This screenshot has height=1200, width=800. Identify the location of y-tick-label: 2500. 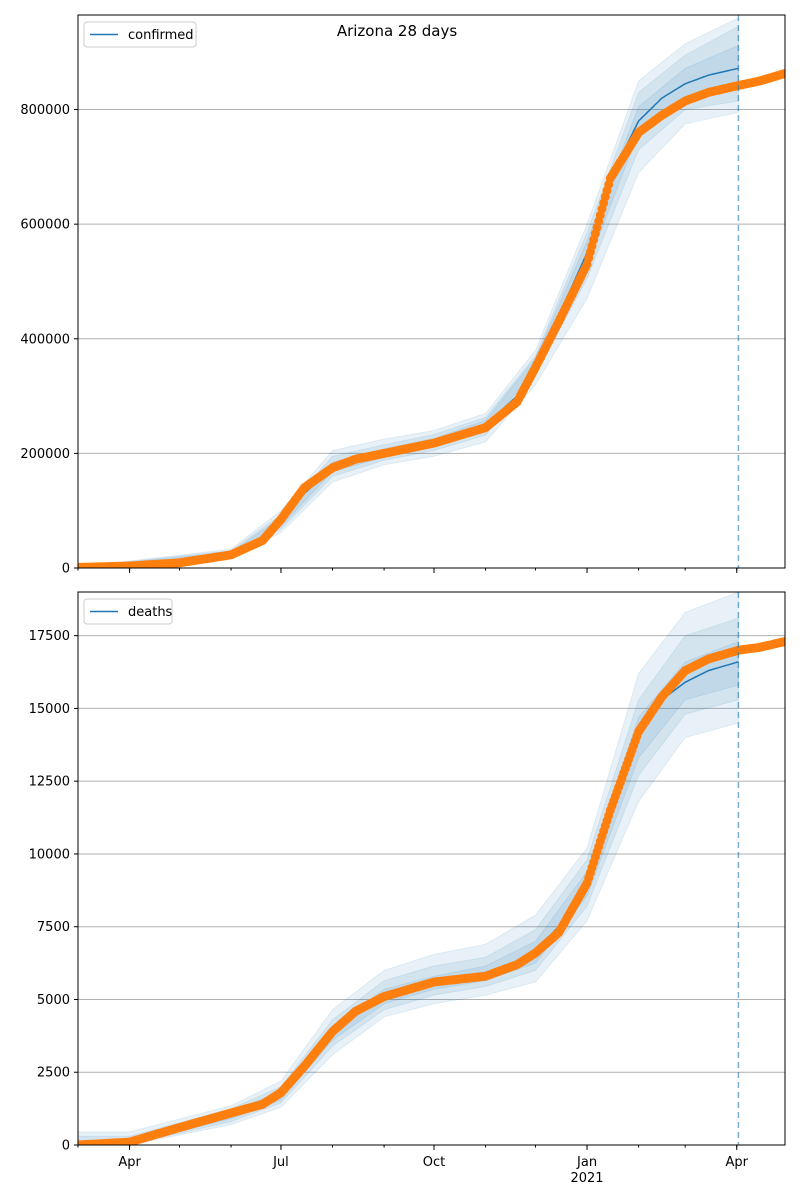
(53, 1073).